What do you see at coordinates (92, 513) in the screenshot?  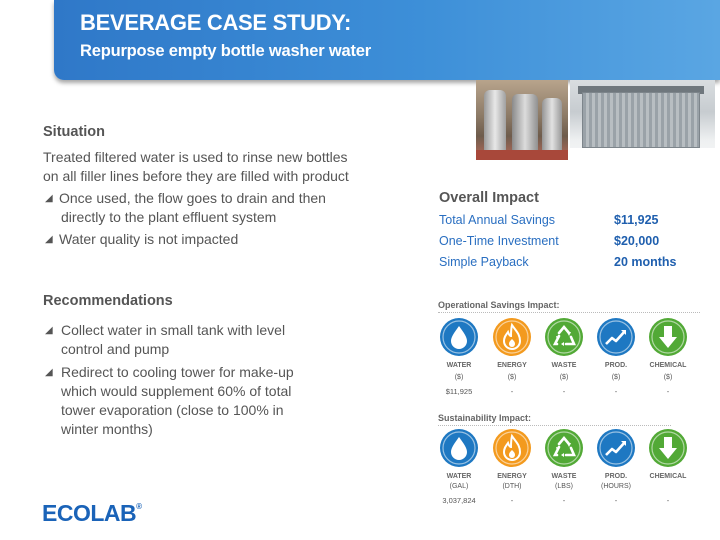 I see `ecolab-logo: ECOLAB®` at bounding box center [92, 513].